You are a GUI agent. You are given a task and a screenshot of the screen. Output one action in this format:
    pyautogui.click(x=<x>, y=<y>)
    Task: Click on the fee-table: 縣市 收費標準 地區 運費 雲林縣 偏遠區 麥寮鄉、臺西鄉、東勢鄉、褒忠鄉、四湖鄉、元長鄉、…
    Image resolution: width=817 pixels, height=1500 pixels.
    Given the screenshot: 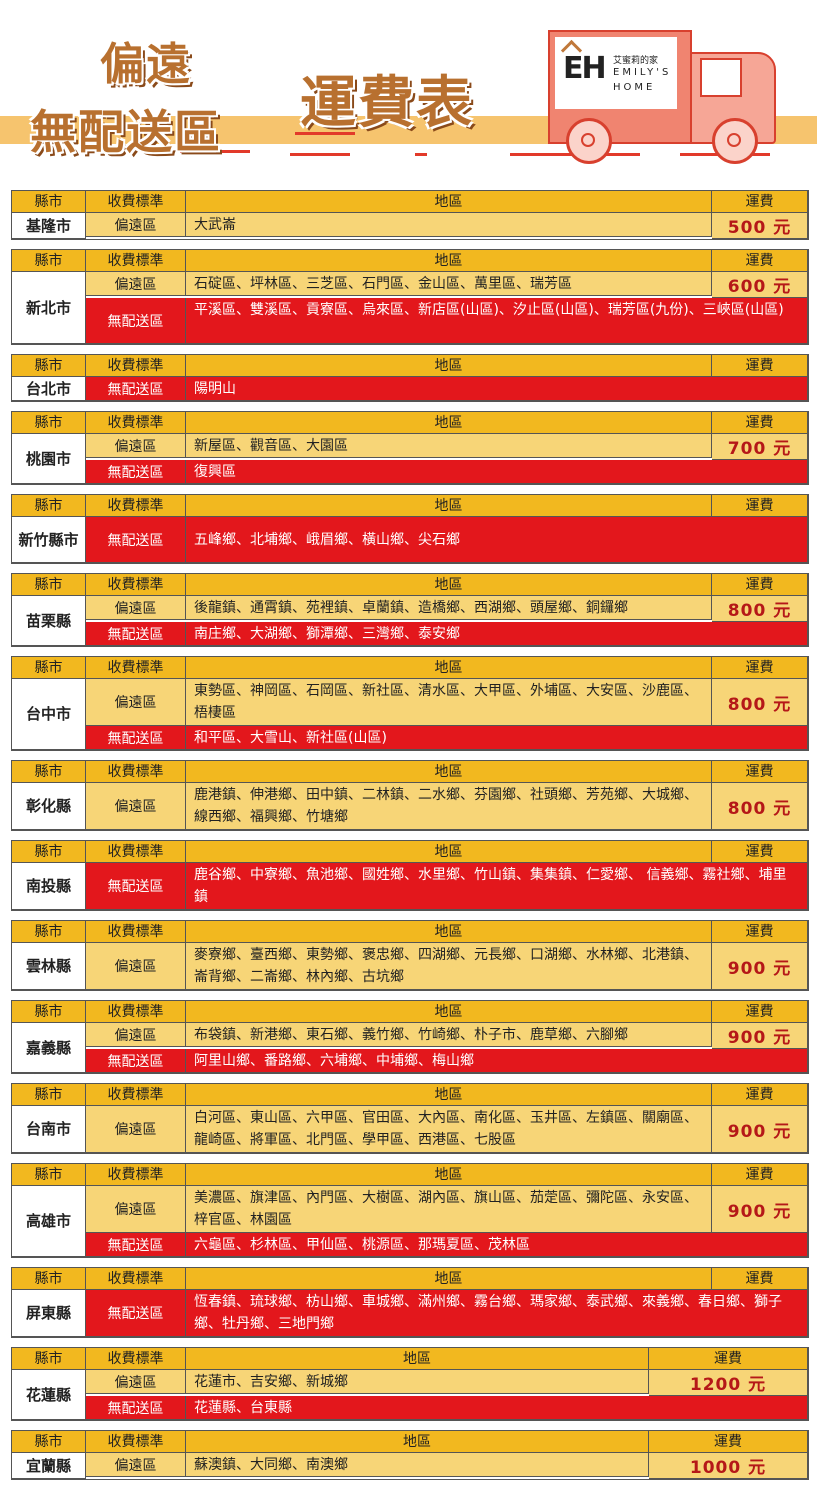 What is the action you would take?
    pyautogui.click(x=410, y=955)
    